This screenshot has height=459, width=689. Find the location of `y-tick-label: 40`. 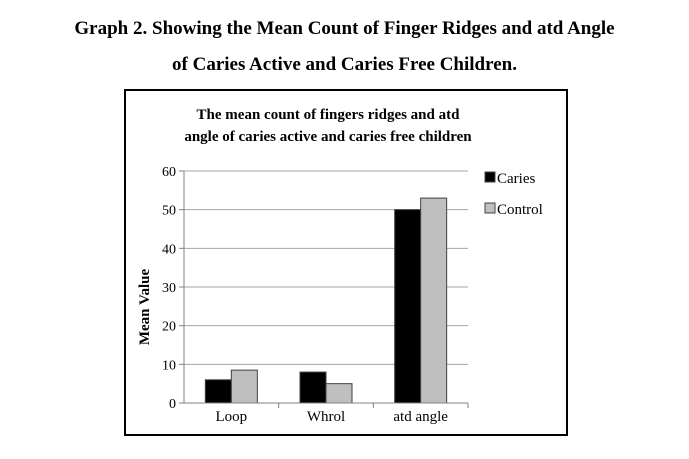

y-tick-label: 40 is located at coordinates (169, 249).